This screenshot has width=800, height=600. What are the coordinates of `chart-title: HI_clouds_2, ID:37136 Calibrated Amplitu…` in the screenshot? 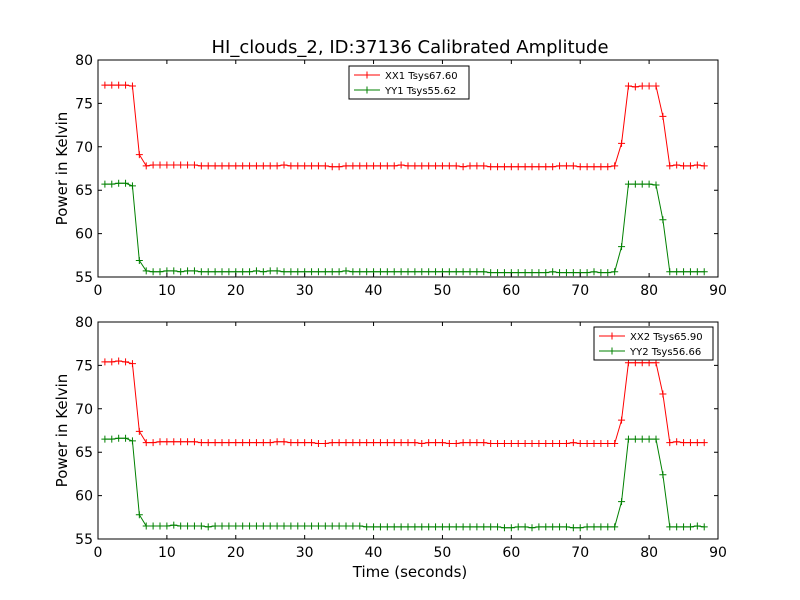 It's located at (409, 47).